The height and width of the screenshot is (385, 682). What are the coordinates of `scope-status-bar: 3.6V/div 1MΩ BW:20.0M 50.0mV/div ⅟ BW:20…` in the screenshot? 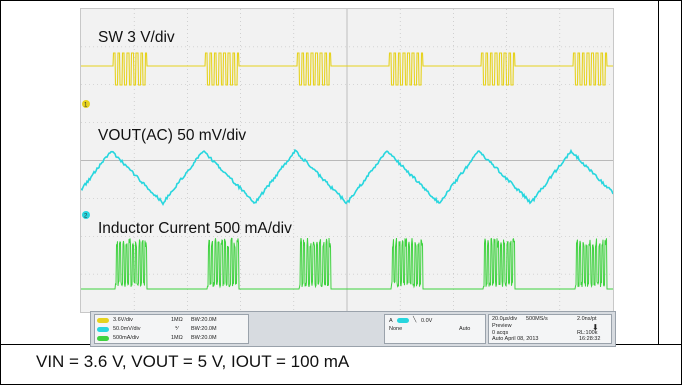 It's located at (353, 329).